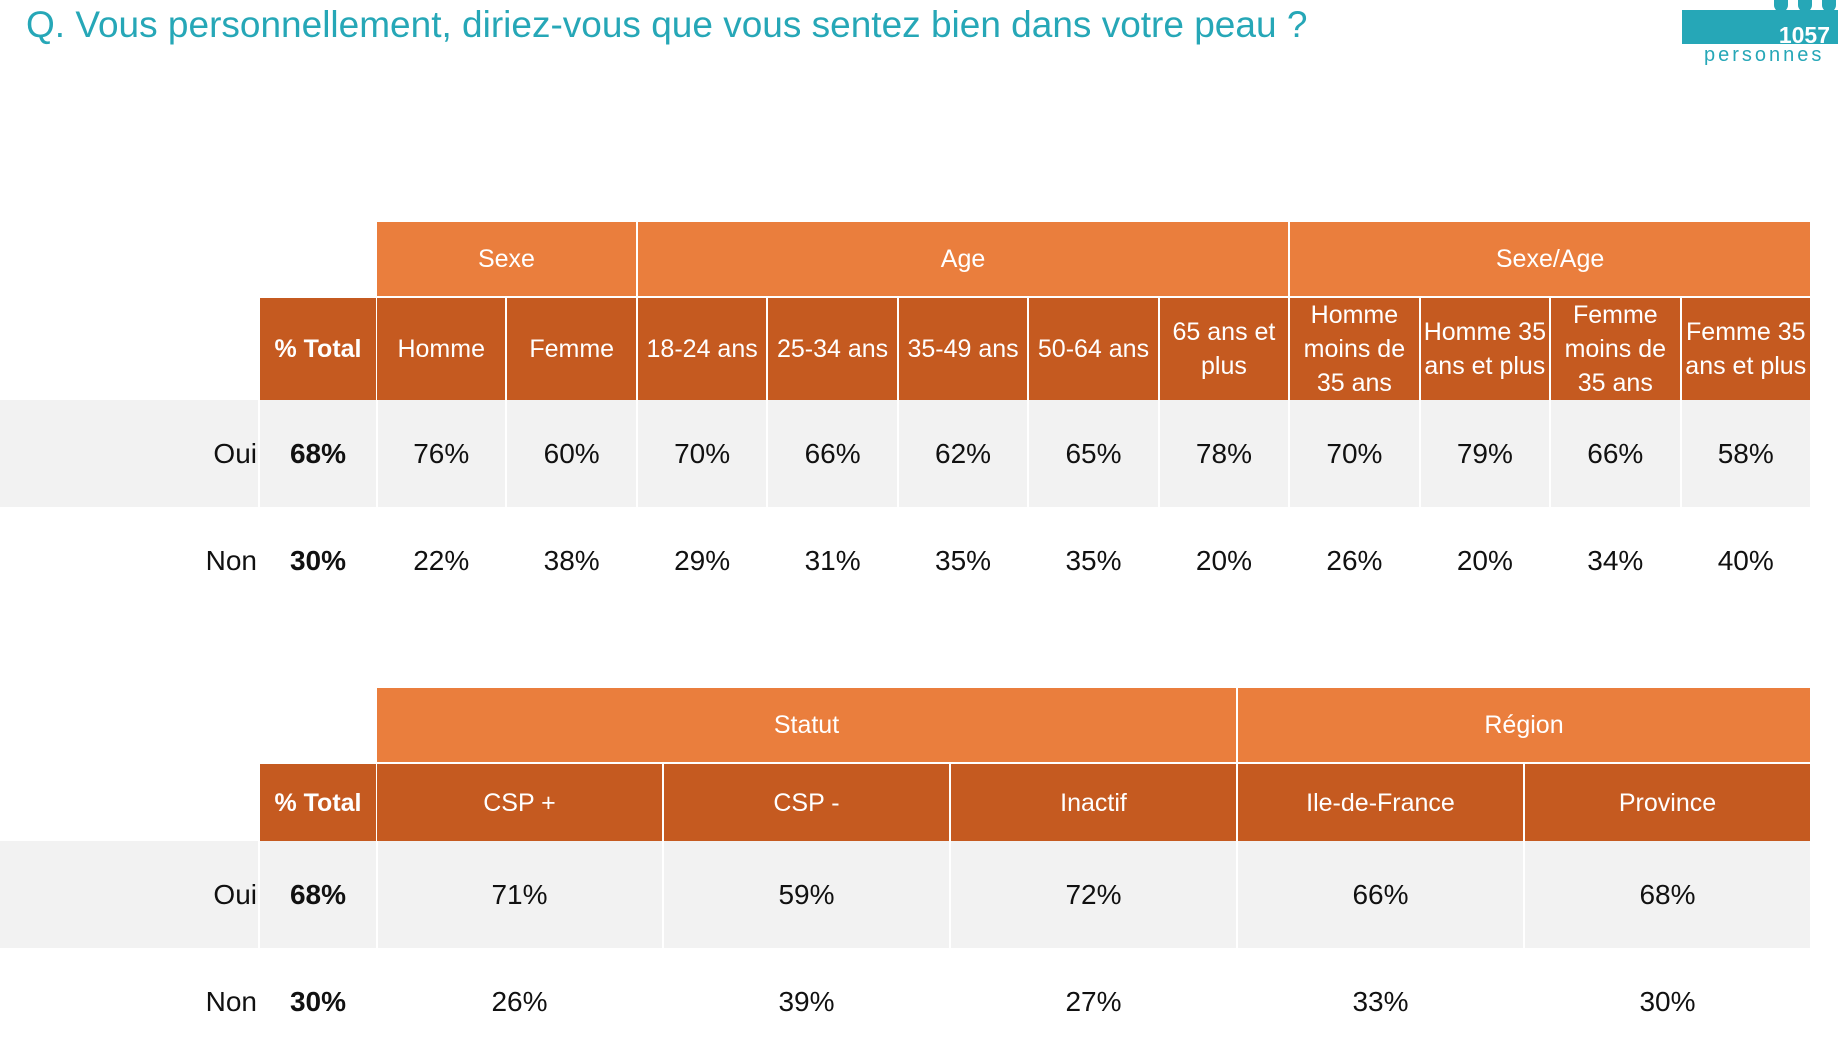  I want to click on column-header: Femme moins de 35 ans, so click(1615, 349).